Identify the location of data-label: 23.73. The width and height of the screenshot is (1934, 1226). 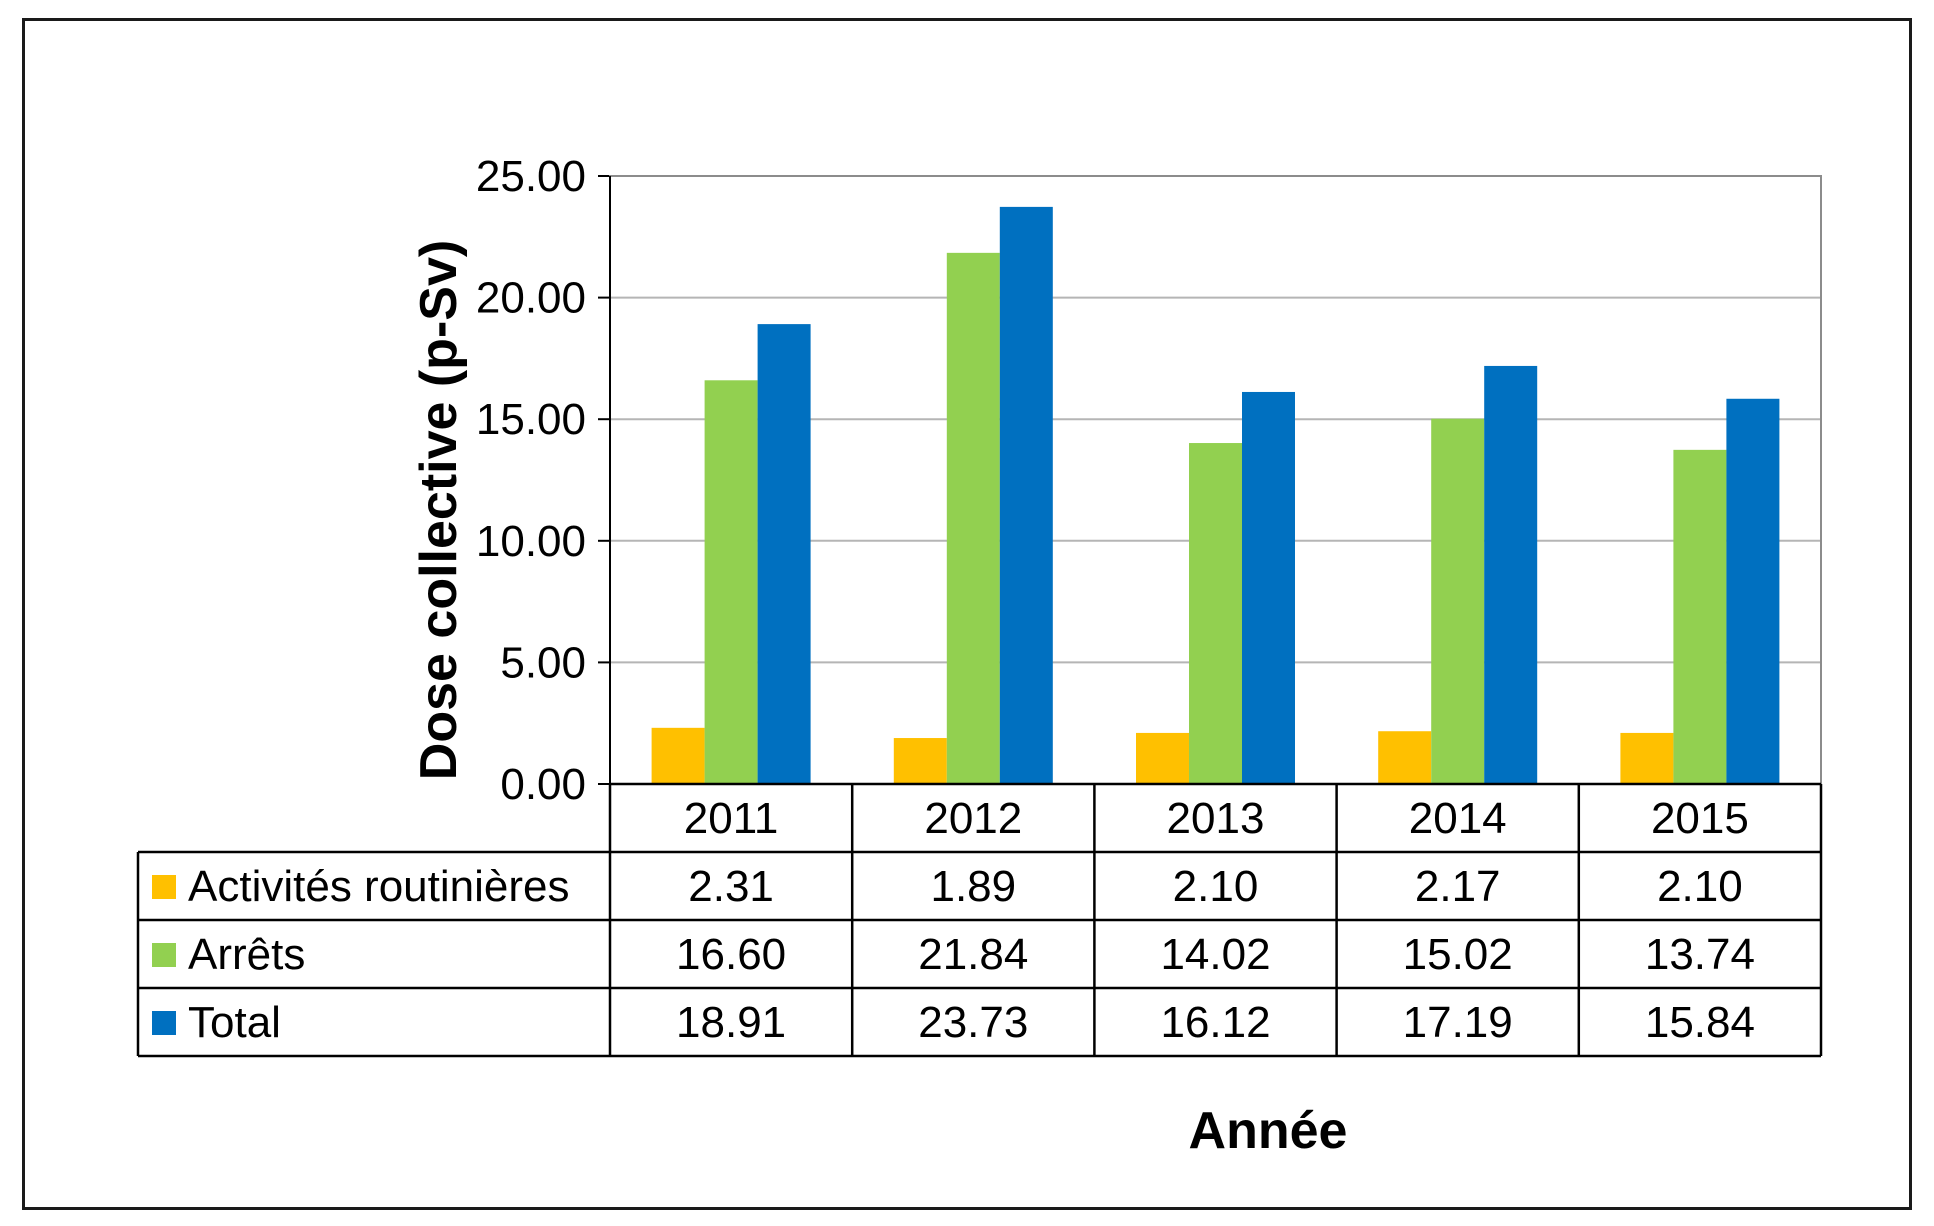
(973, 1022).